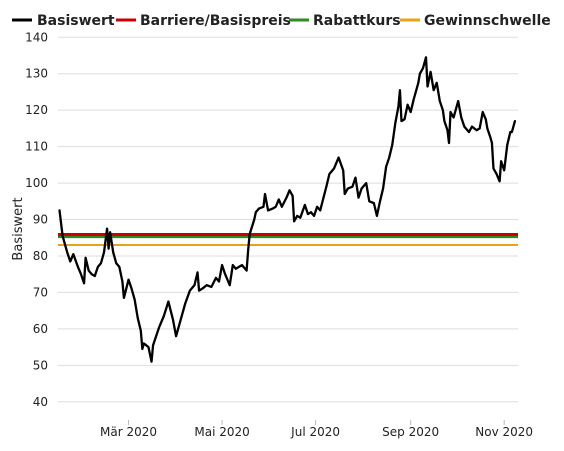  I want to click on y-tick-label: 50, so click(40, 365).